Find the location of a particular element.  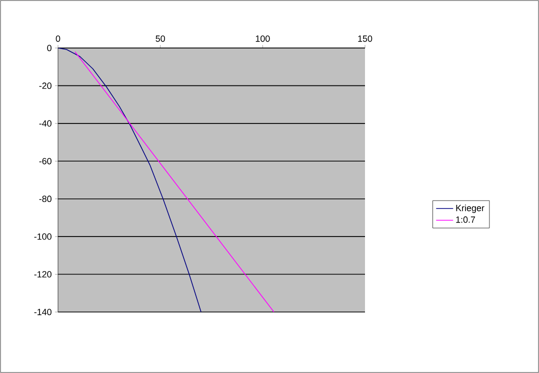

y-tick-label: -100 is located at coordinates (43, 236).